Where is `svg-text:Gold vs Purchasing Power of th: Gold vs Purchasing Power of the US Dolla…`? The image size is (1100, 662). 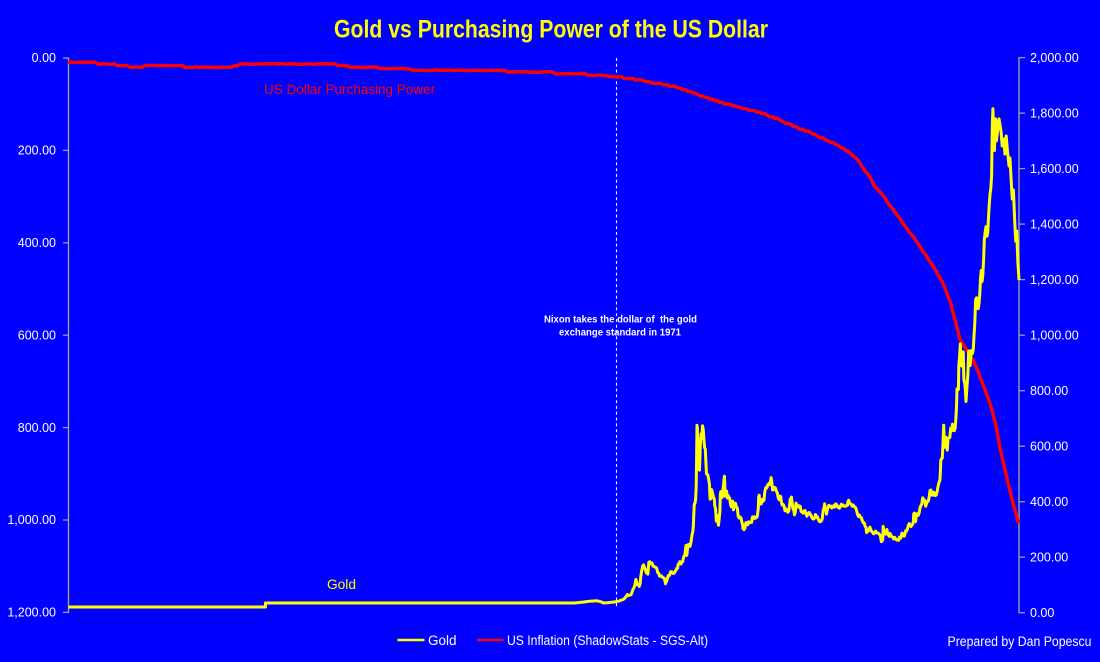
svg-text:Gold vs Purchasing Power of th: Gold vs Purchasing Power of the US Dolla… is located at coordinates (551, 30).